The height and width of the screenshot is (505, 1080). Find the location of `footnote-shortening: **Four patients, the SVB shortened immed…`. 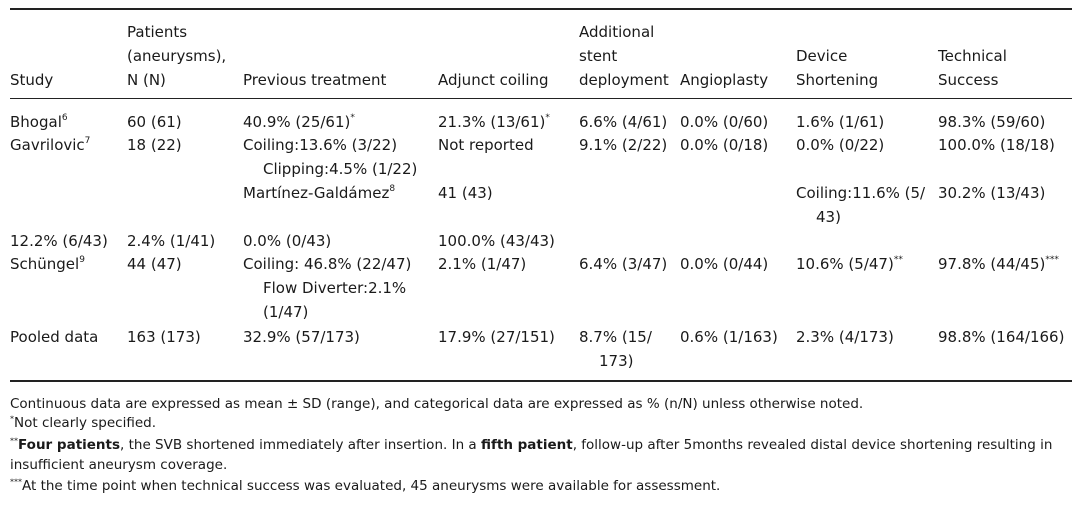

footnote-shortening: **Four patients, the SVB shortened immed… is located at coordinates (531, 444).